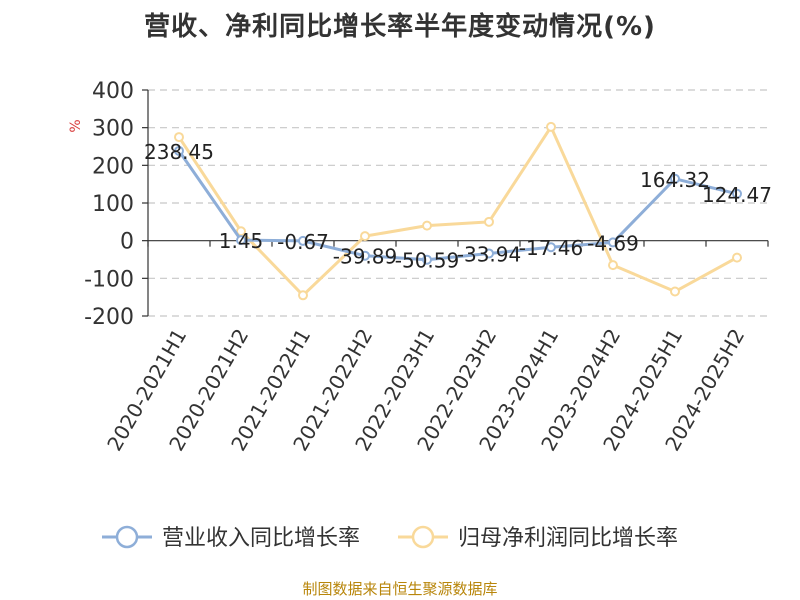  I want to click on y-tick-label: 200, so click(113, 166).